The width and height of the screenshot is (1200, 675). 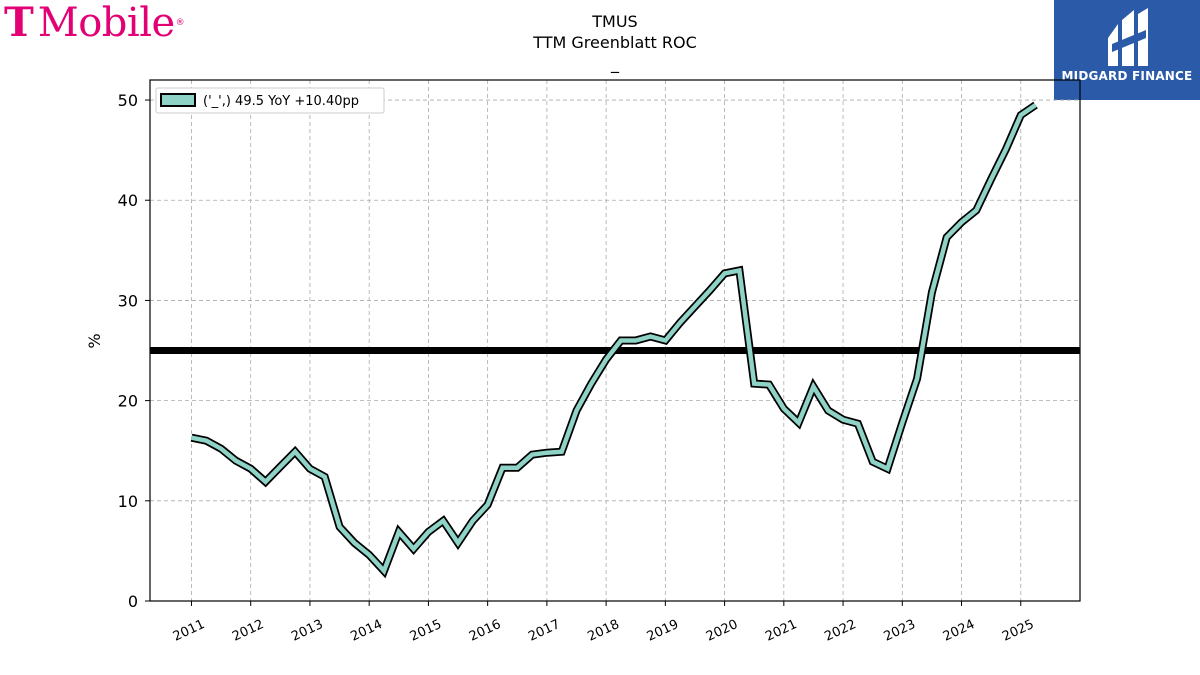 I want to click on x-tick-label: 2020, so click(x=722, y=631).